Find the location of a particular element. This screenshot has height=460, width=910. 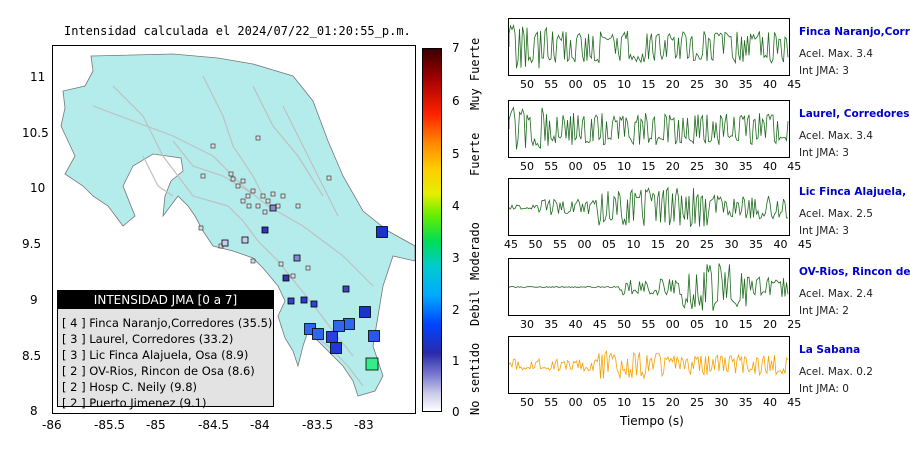

colorbar-tick: 6 is located at coordinates (456, 101).